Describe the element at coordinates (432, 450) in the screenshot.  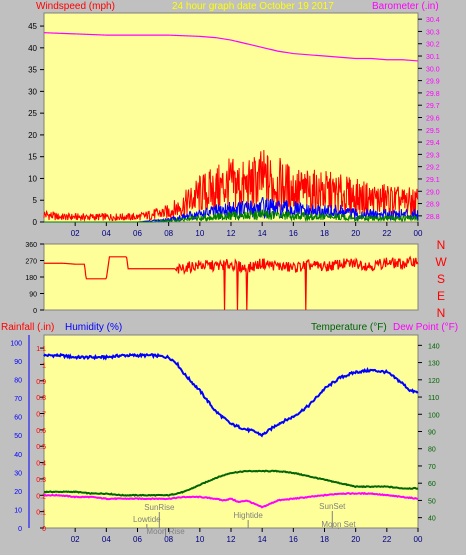
I see `temp-y-tick-label: 80` at that location.